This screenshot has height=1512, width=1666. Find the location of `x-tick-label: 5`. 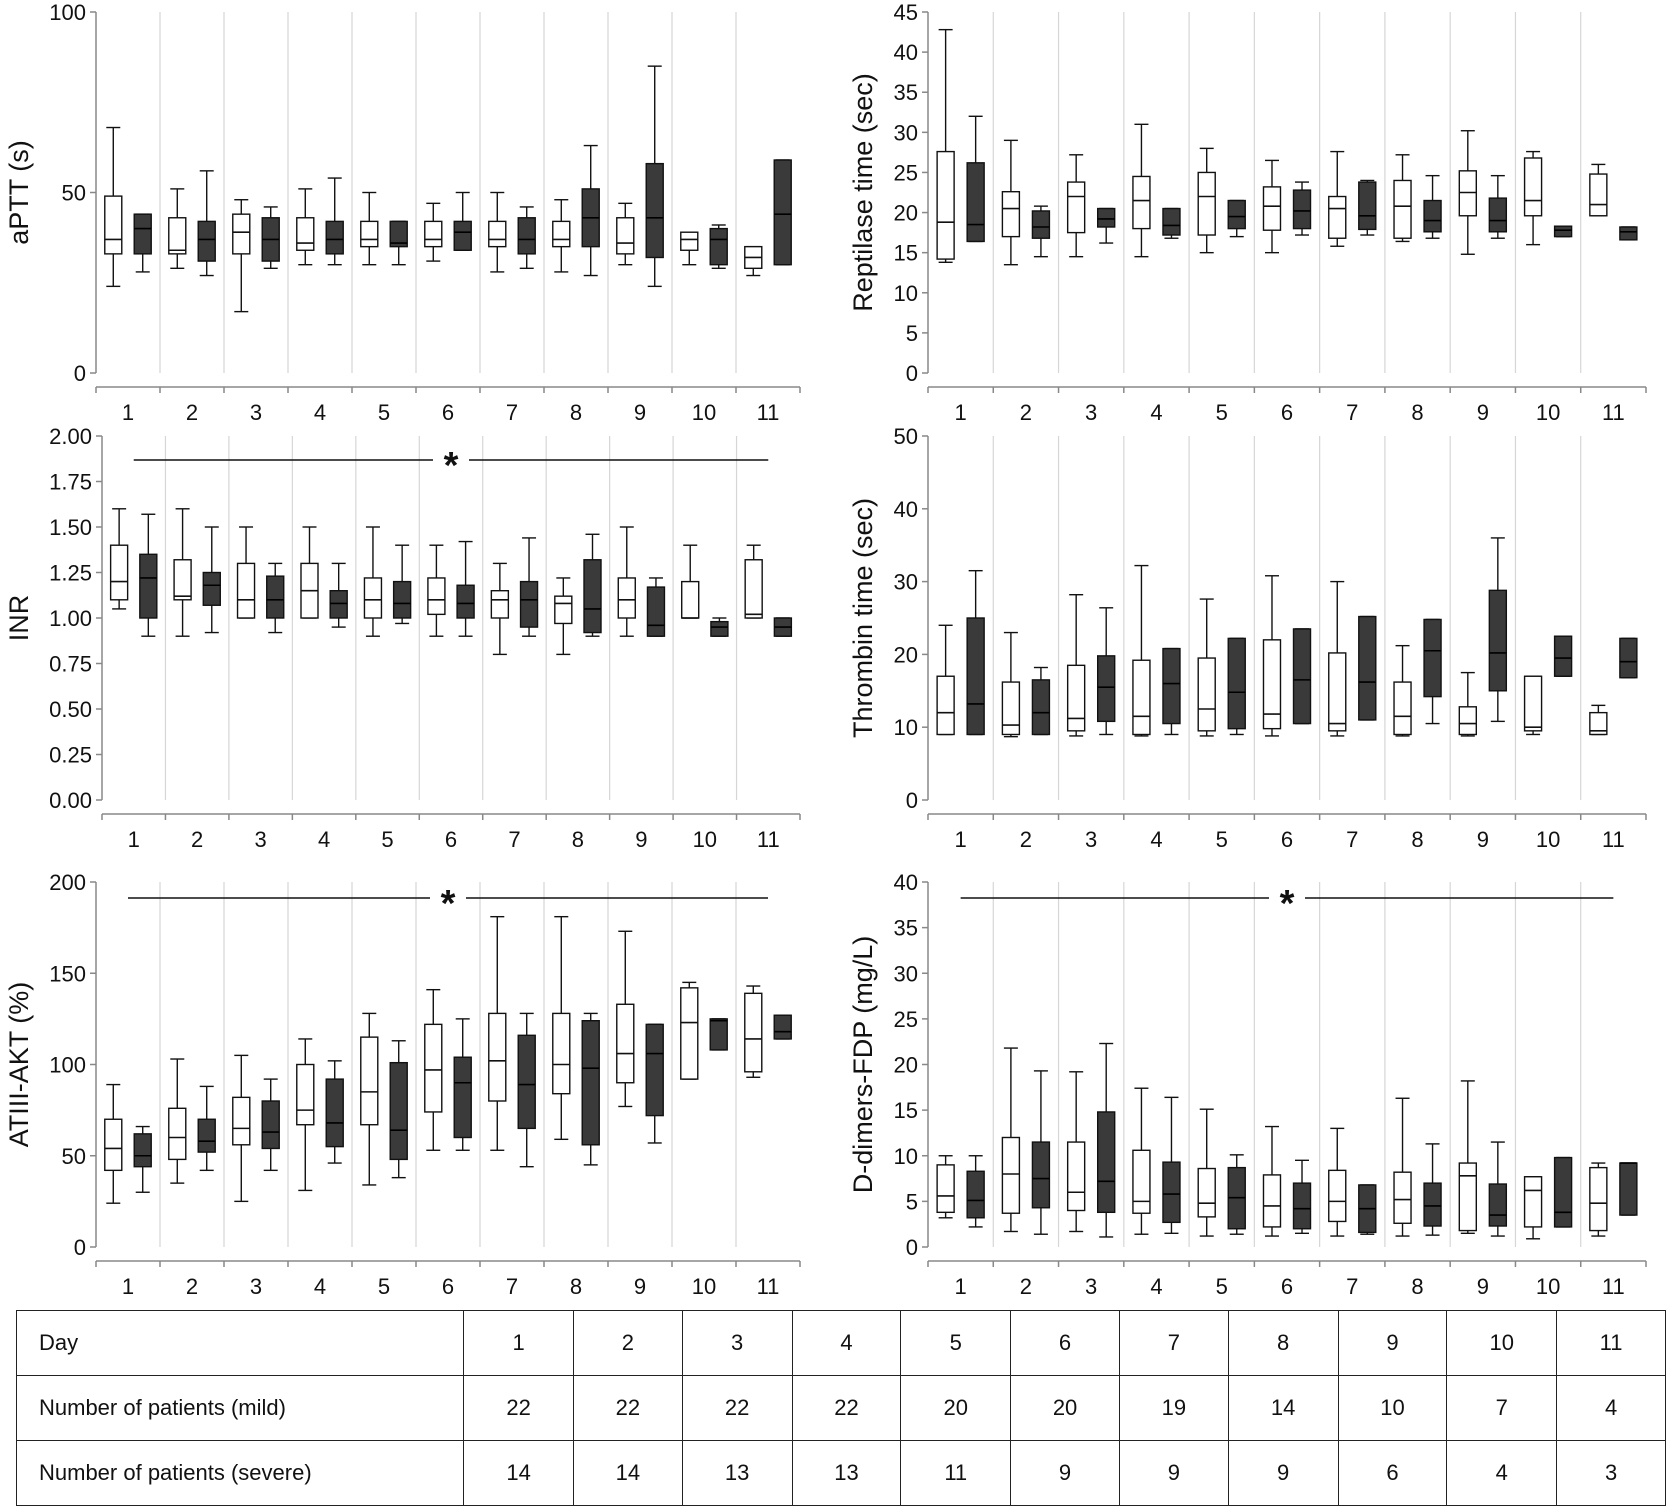

x-tick-label: 5 is located at coordinates (1222, 839).